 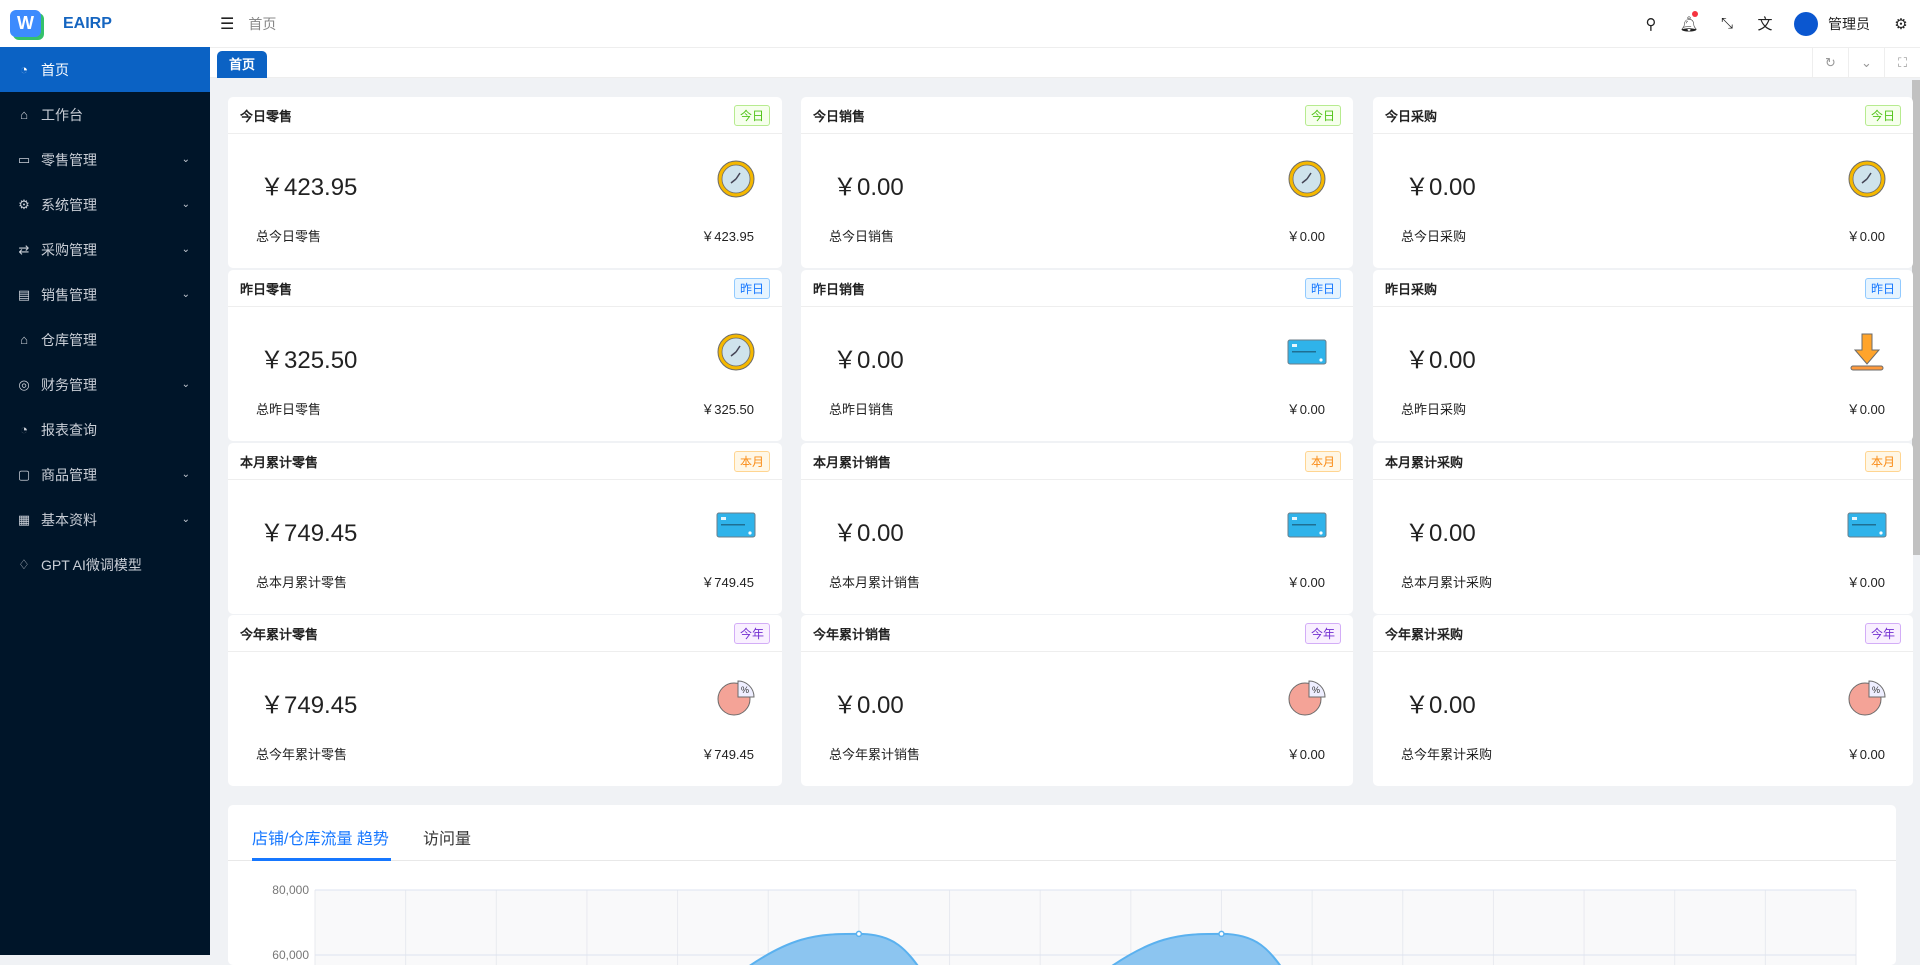 I want to click on card-amount: ￥325.50, so click(x=309, y=360).